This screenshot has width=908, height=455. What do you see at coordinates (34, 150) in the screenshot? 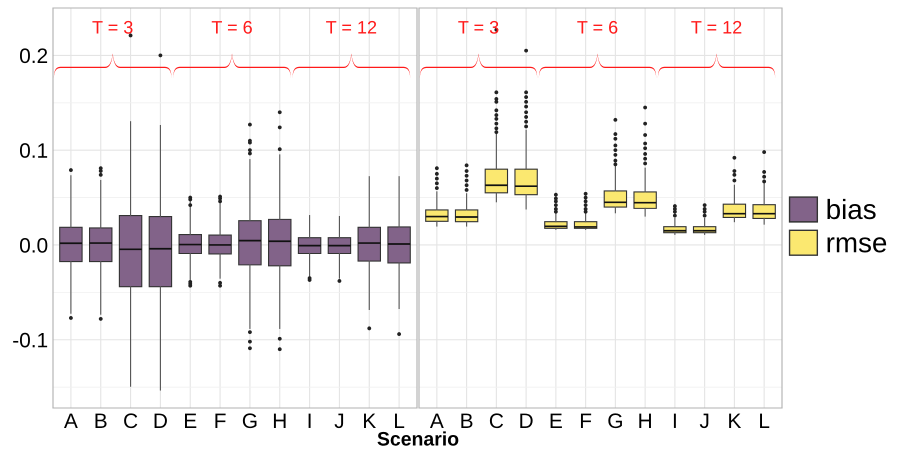
I see `y-tick-label: 0.1` at bounding box center [34, 150].